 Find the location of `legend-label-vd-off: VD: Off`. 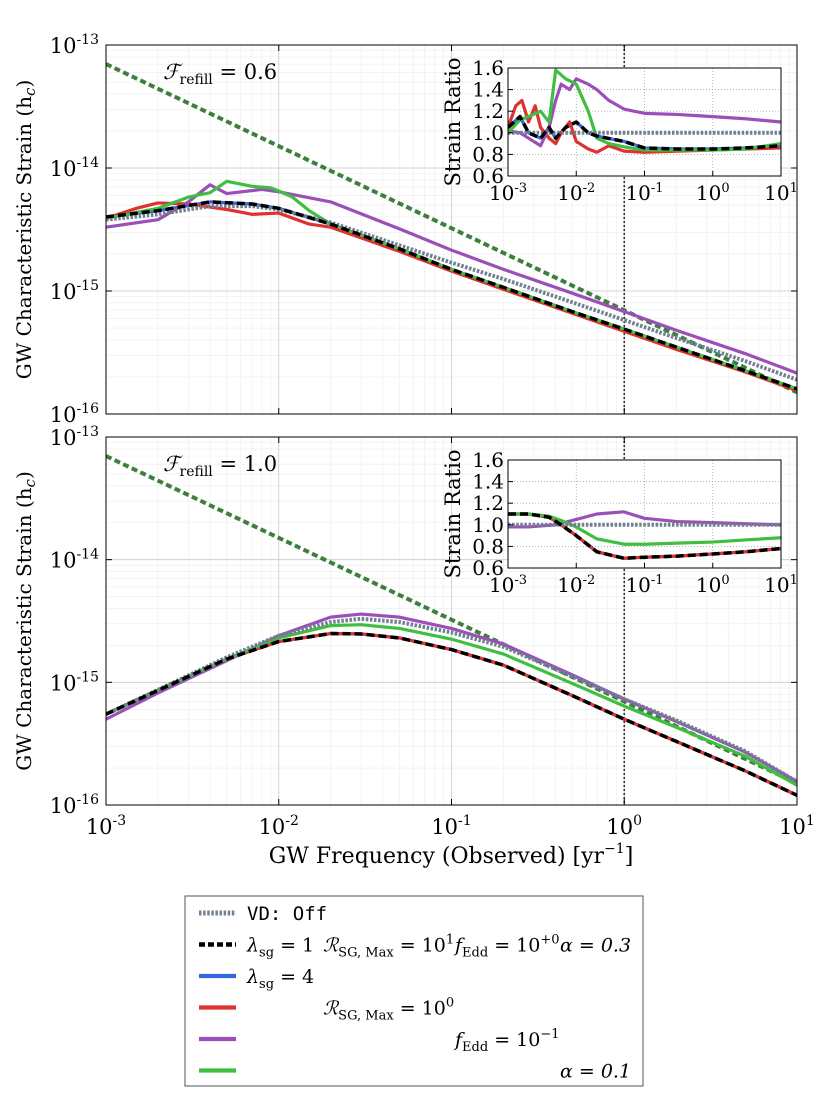

legend-label-vd-off: VD: Off is located at coordinates (287, 914).